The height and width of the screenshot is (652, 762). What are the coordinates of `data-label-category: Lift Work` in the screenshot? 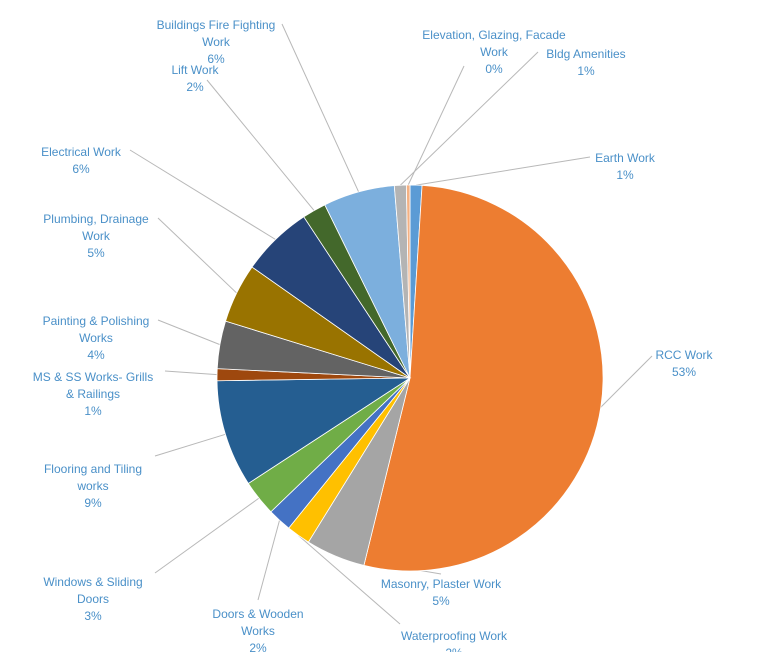 It's located at (195, 70).